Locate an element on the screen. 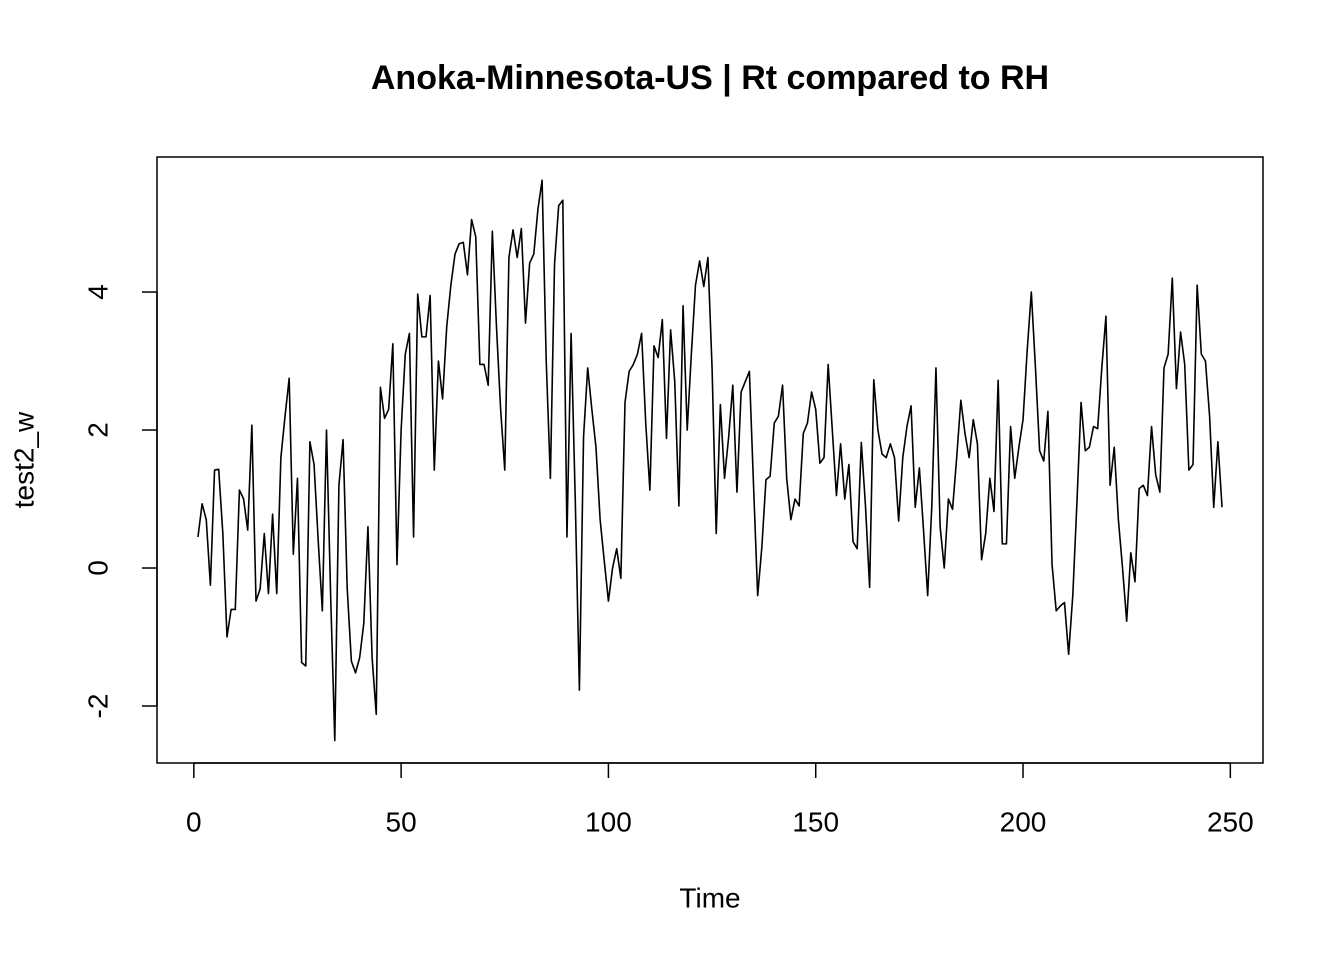 The height and width of the screenshot is (965, 1344). x-tick-label: 150 is located at coordinates (815, 821).